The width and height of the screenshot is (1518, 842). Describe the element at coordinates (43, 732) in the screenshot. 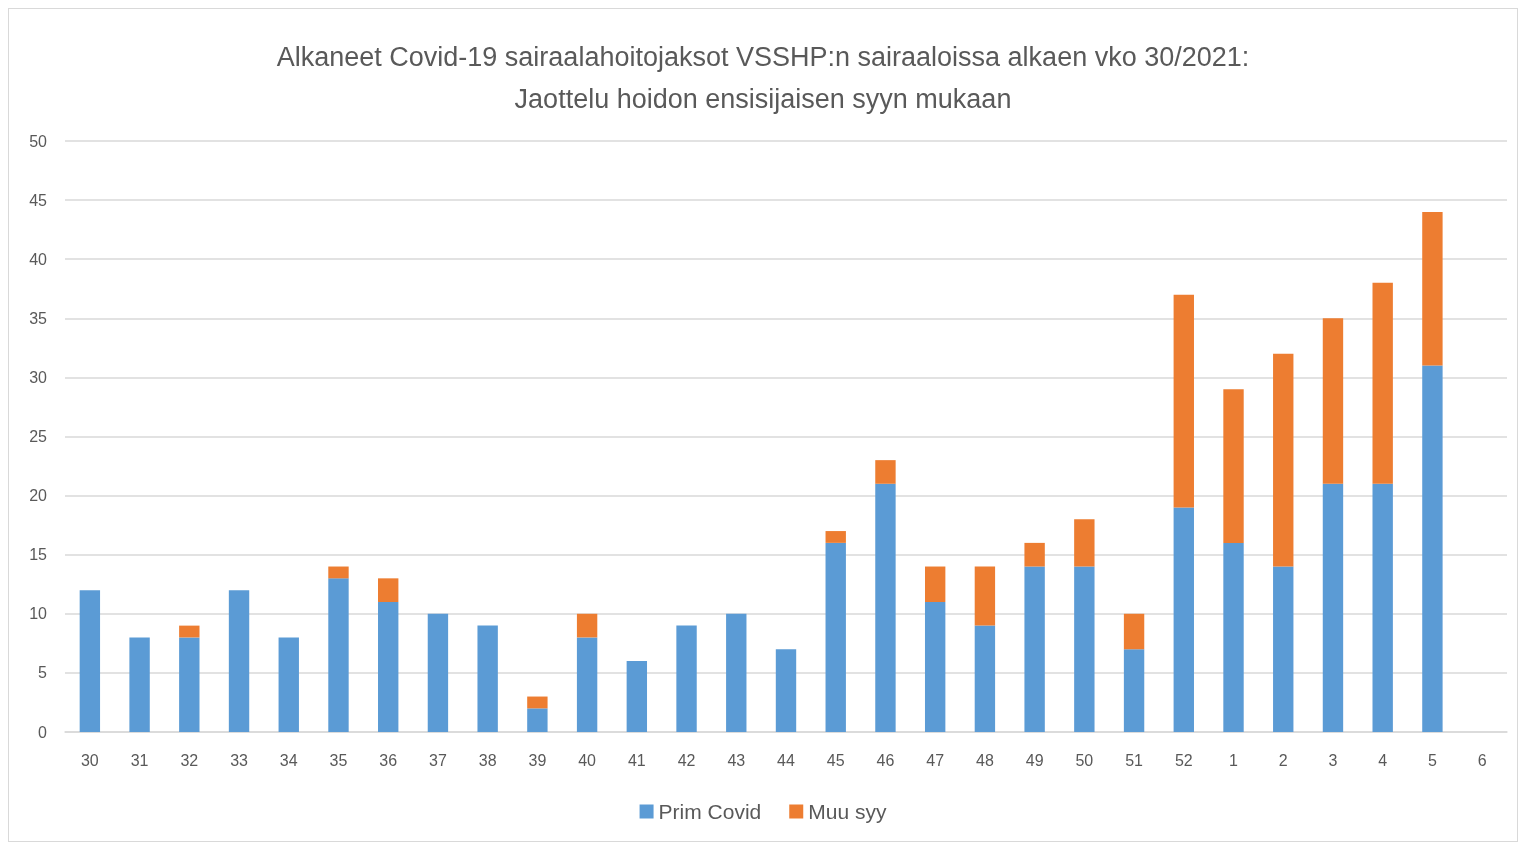

I see `y-tick-label: 0` at that location.